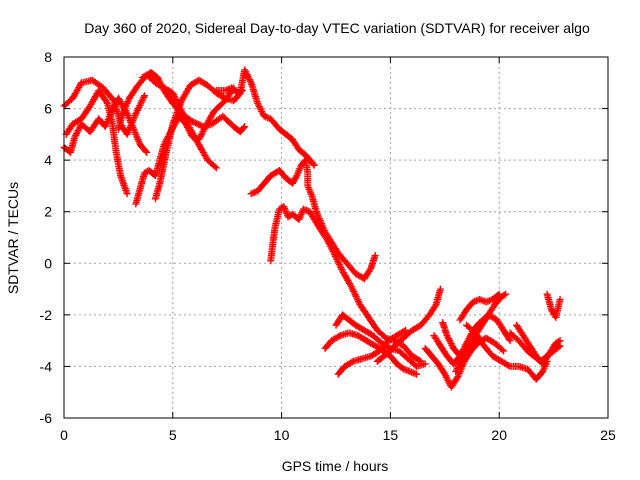 This screenshot has height=480, width=640. Describe the element at coordinates (335, 466) in the screenshot. I see `x-axis-label: GPS time / hours` at that location.